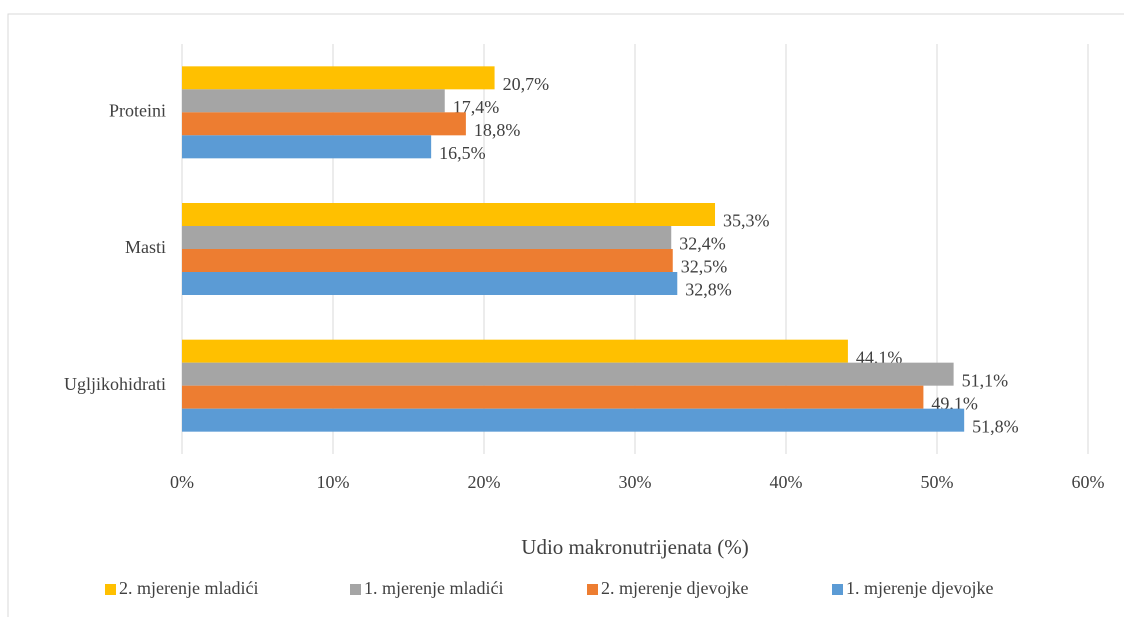  What do you see at coordinates (704, 267) in the screenshot?
I see `data-label: 32,5%` at bounding box center [704, 267].